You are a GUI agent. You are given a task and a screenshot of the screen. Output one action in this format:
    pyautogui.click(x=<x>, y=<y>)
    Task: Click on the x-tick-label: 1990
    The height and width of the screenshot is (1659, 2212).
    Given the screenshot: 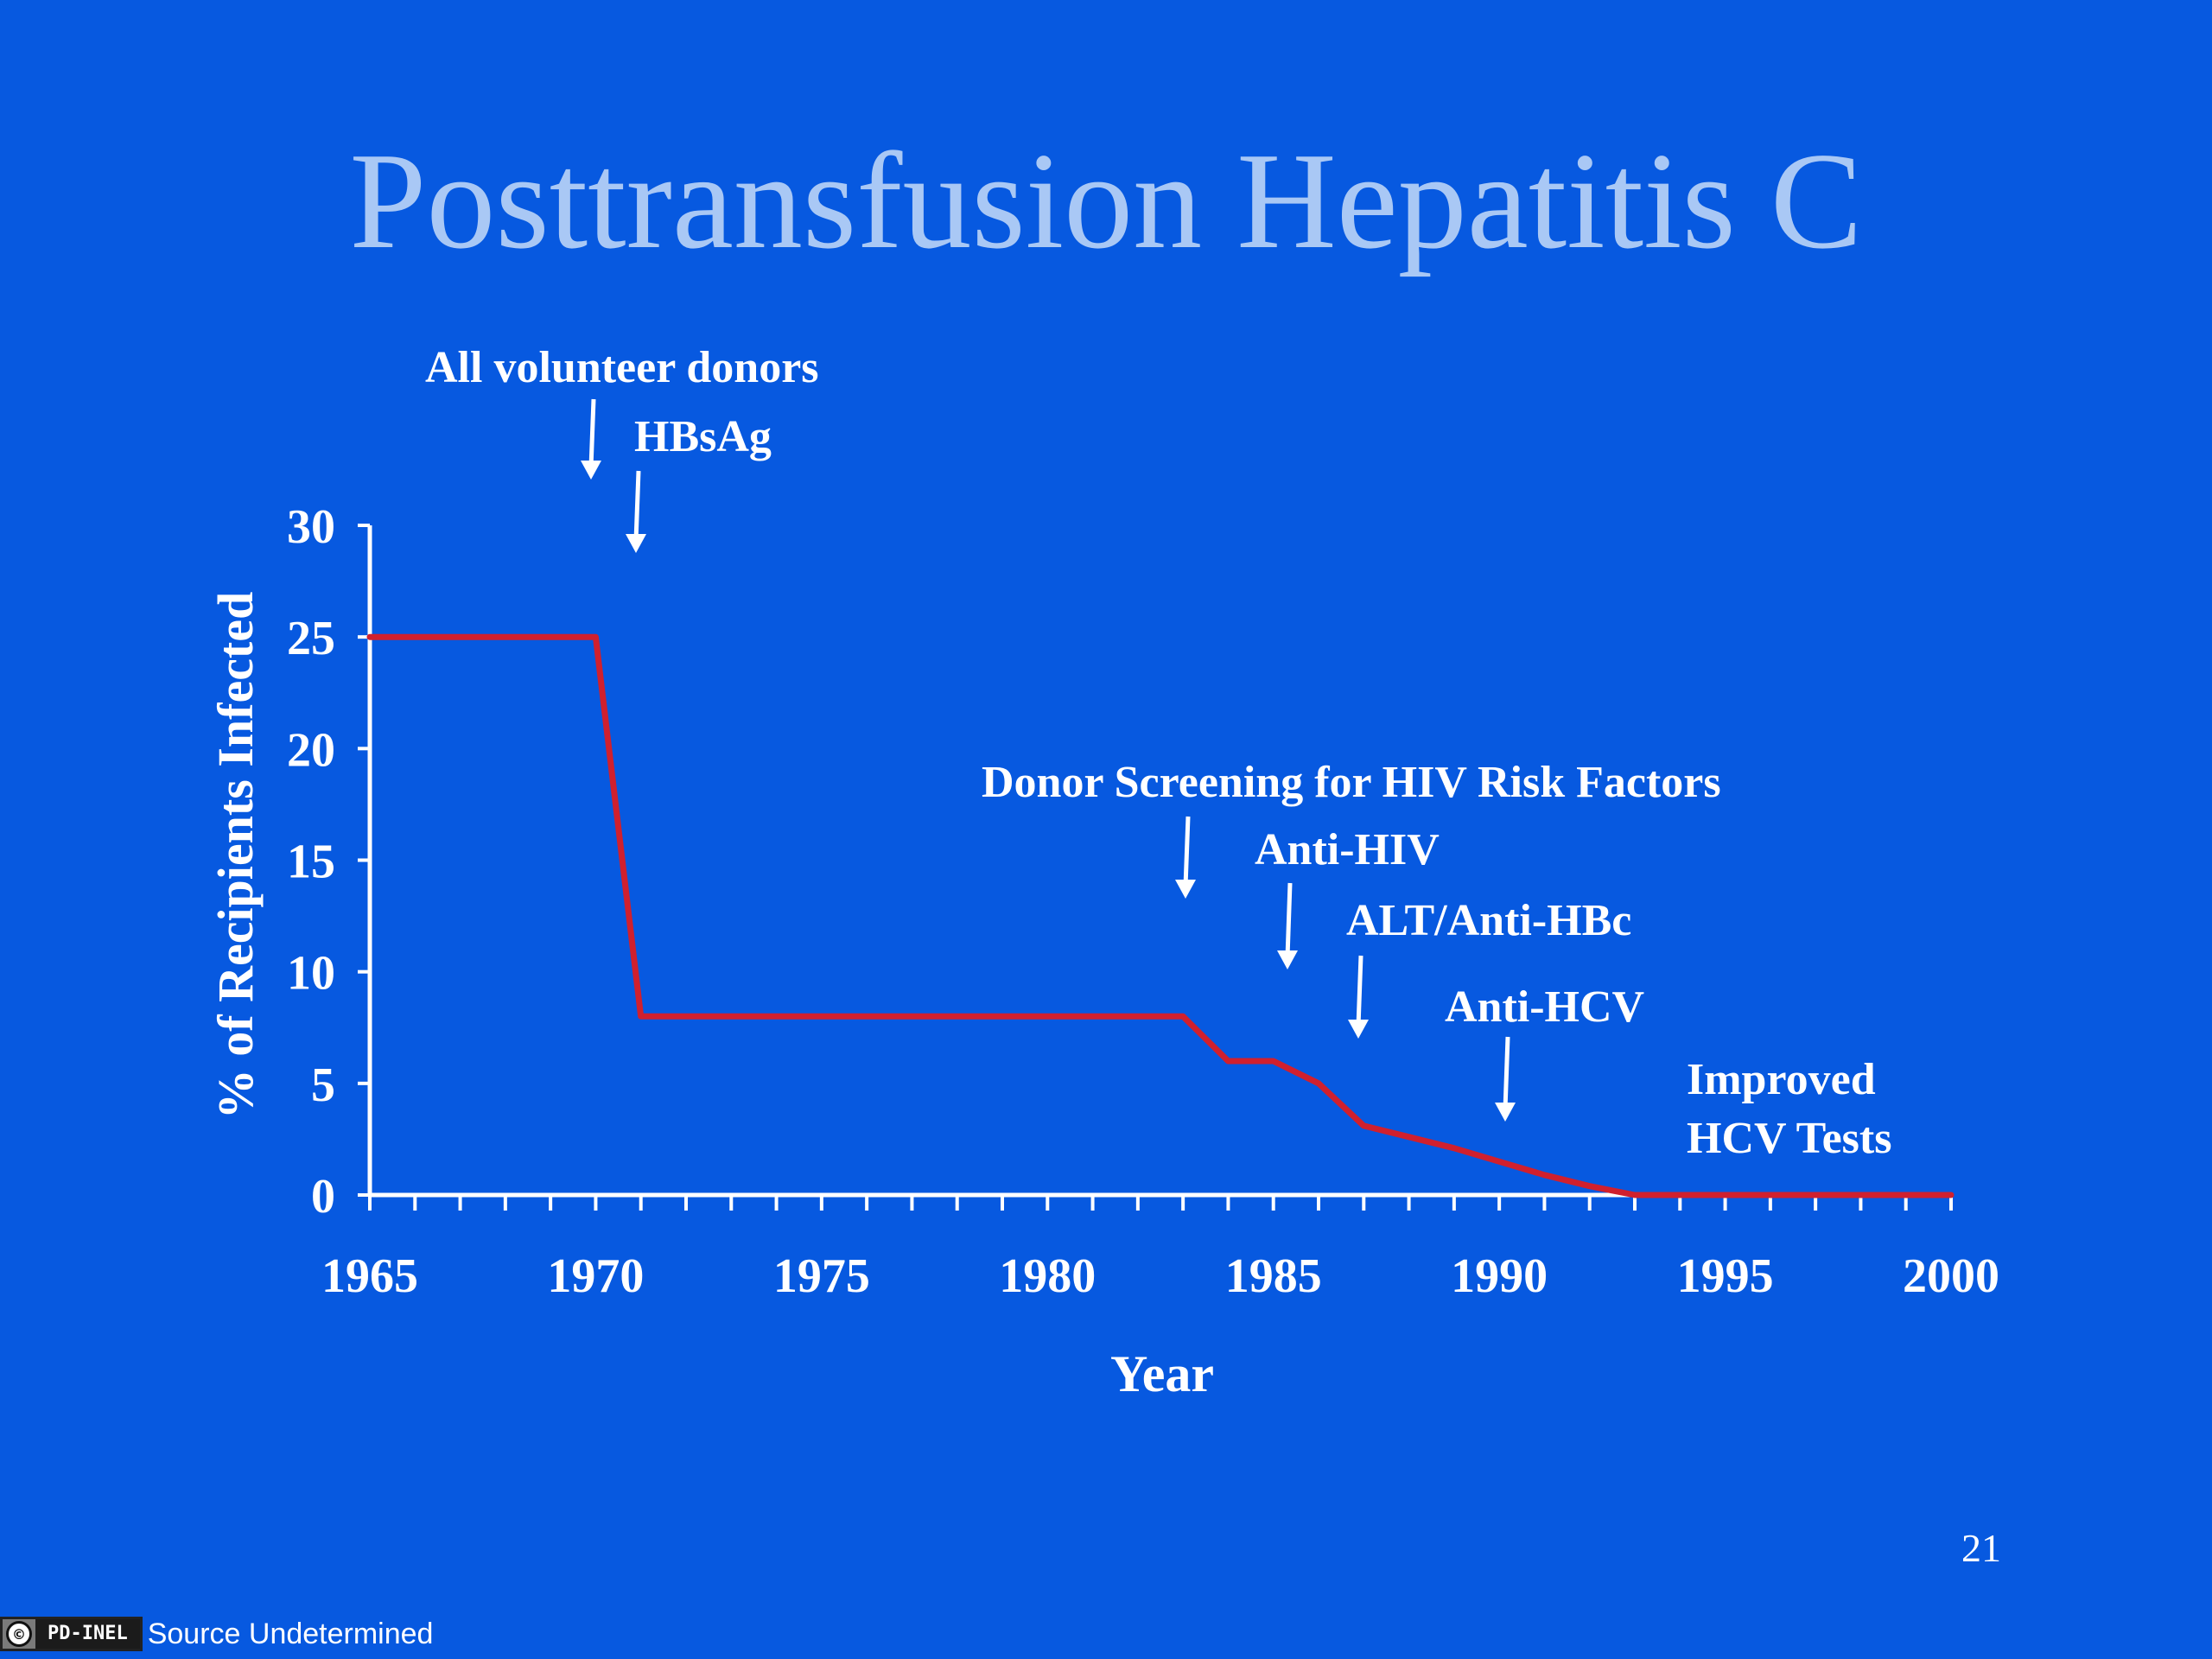 What is the action you would take?
    pyautogui.click(x=1499, y=1276)
    